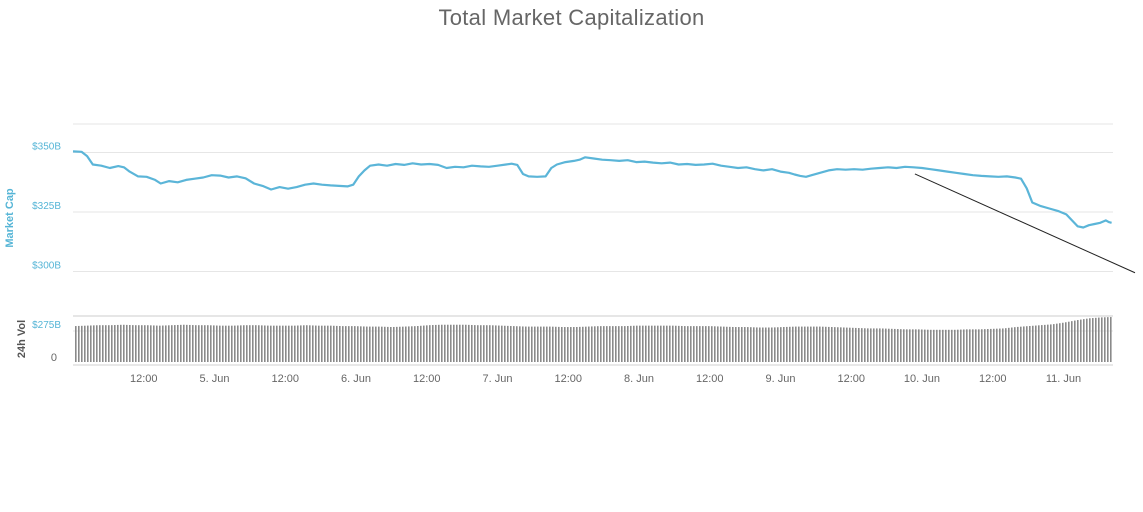 This screenshot has height=512, width=1143. What do you see at coordinates (1025, 223) in the screenshot?
I see `trendline` at bounding box center [1025, 223].